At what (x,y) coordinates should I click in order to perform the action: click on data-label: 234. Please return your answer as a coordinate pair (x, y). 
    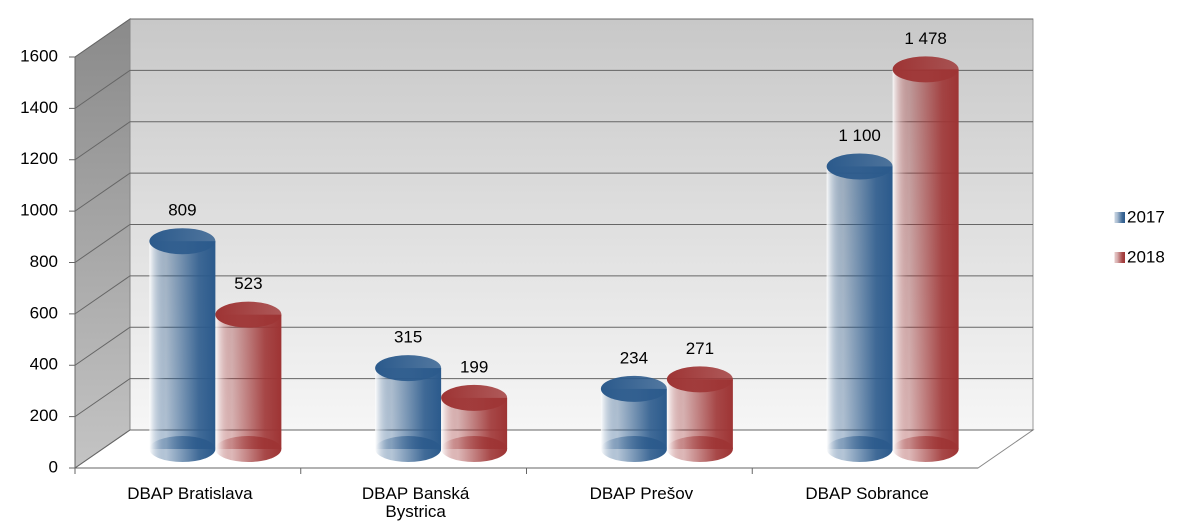
    Looking at the image, I should click on (634, 357).